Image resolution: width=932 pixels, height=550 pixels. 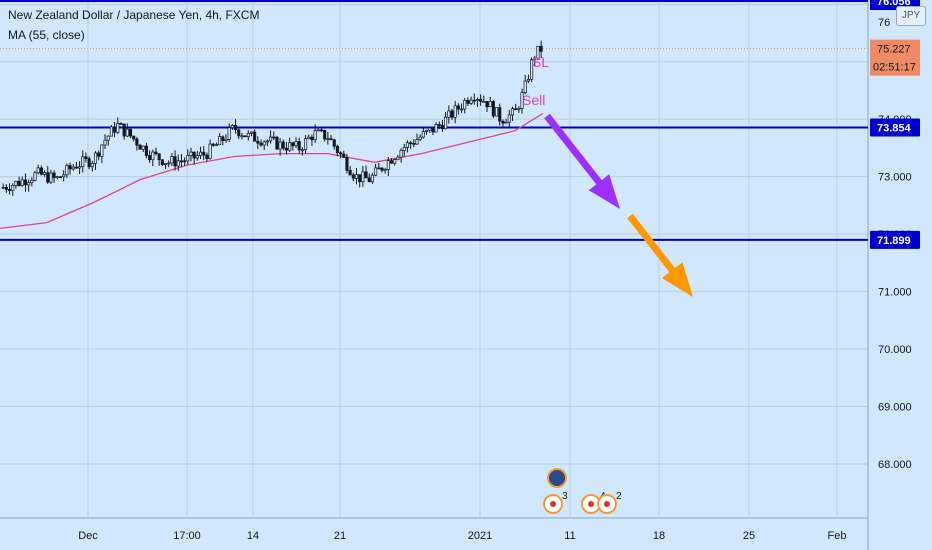 What do you see at coordinates (533, 100) in the screenshot?
I see `sell-label: Sell` at bounding box center [533, 100].